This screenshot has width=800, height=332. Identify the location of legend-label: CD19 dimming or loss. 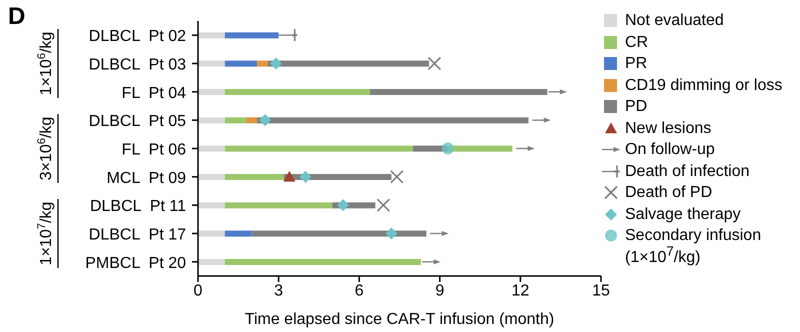
(704, 86).